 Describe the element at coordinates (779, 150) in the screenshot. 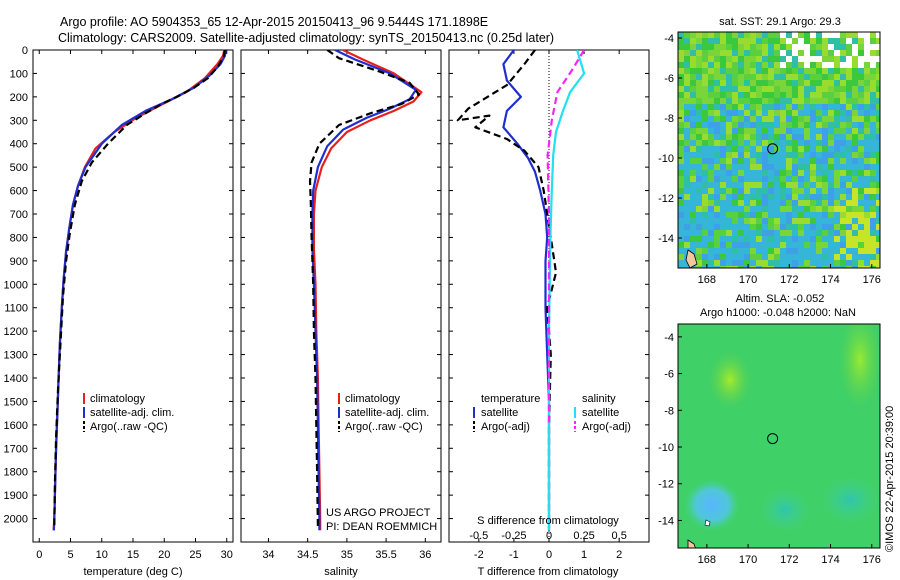

I see `sst-map-frame` at that location.